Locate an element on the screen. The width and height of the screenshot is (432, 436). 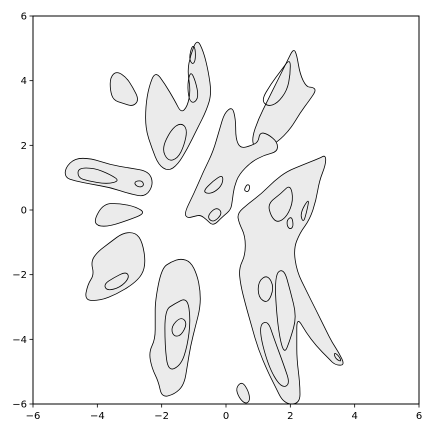
x-tick-label: −2 is located at coordinates (161, 416).